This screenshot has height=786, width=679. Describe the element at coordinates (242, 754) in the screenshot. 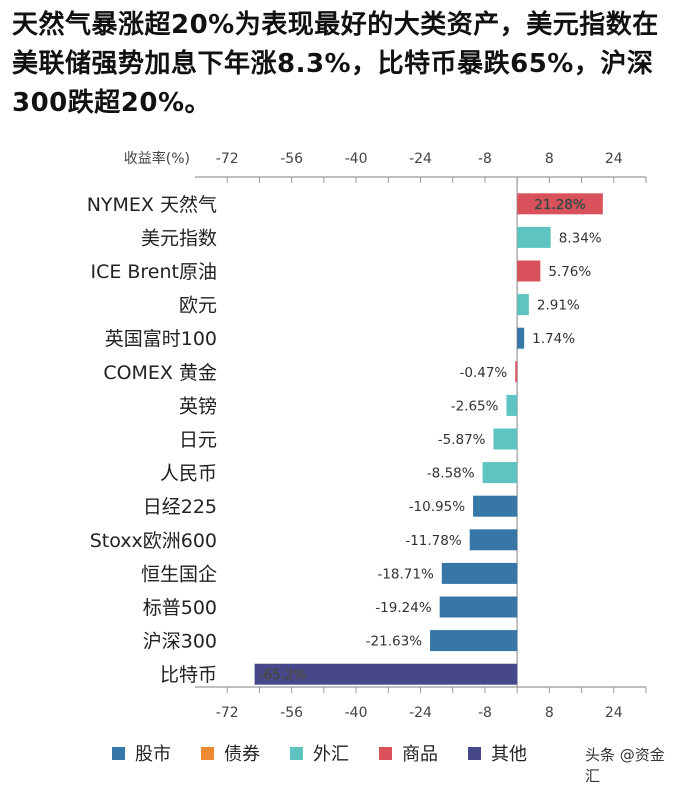

I see `legend-label: 债券` at that location.